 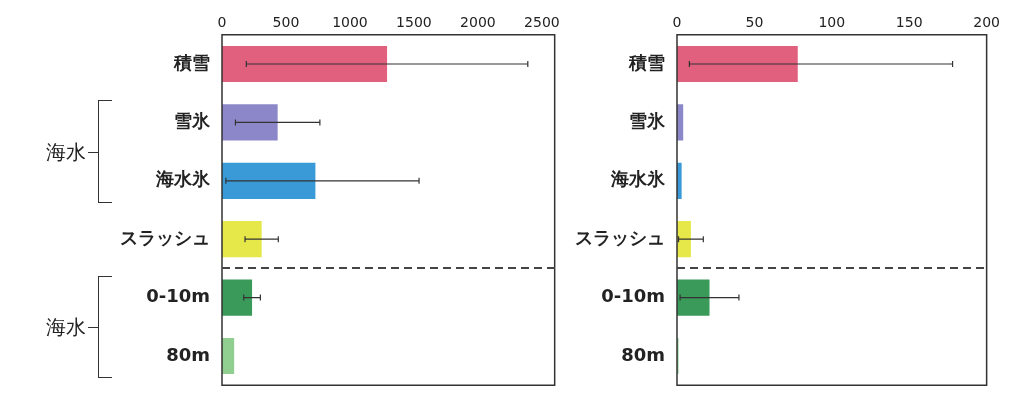 I want to click on x-tick-label: 2000, so click(x=478, y=22).